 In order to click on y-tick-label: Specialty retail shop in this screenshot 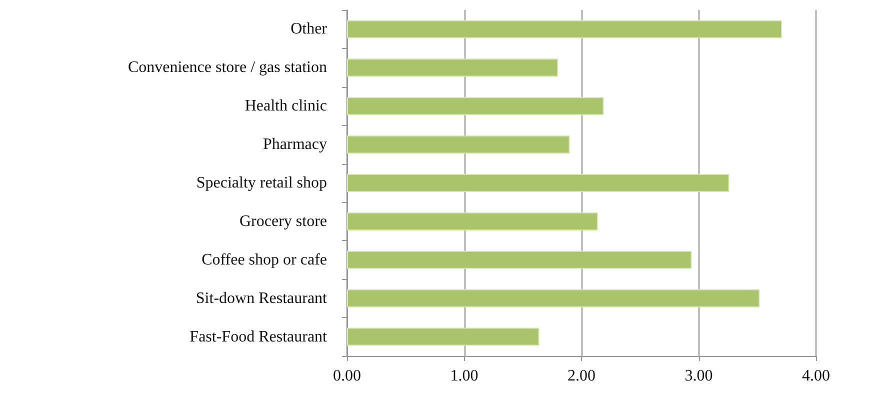, I will do `click(261, 183)`.